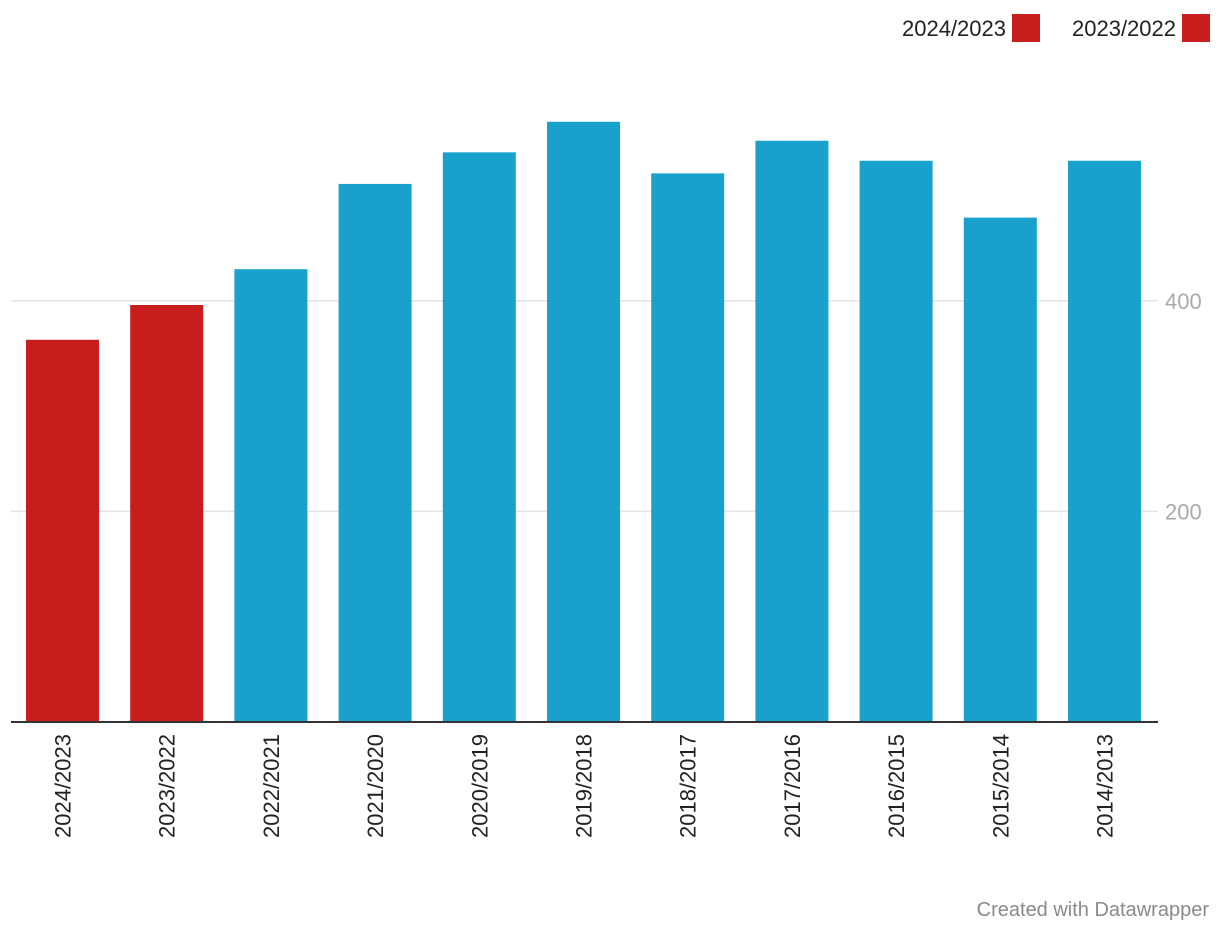 Image resolution: width=1220 pixels, height=934 pixels. I want to click on y-axis-ticks: 200 400, so click(1183, 407).